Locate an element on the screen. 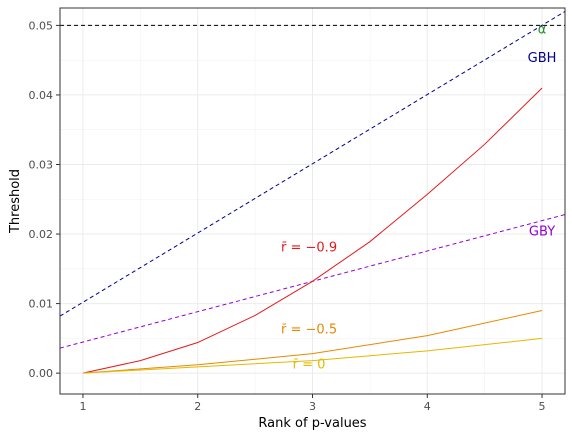  annotation-label-0: α is located at coordinates (542, 30).